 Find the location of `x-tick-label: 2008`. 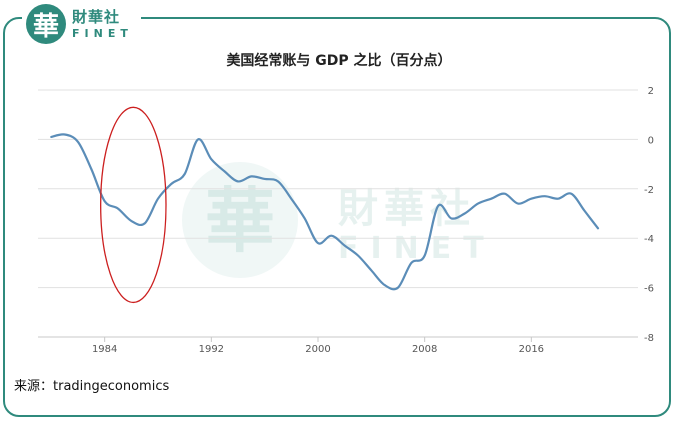

x-tick-label: 2008 is located at coordinates (424, 349).